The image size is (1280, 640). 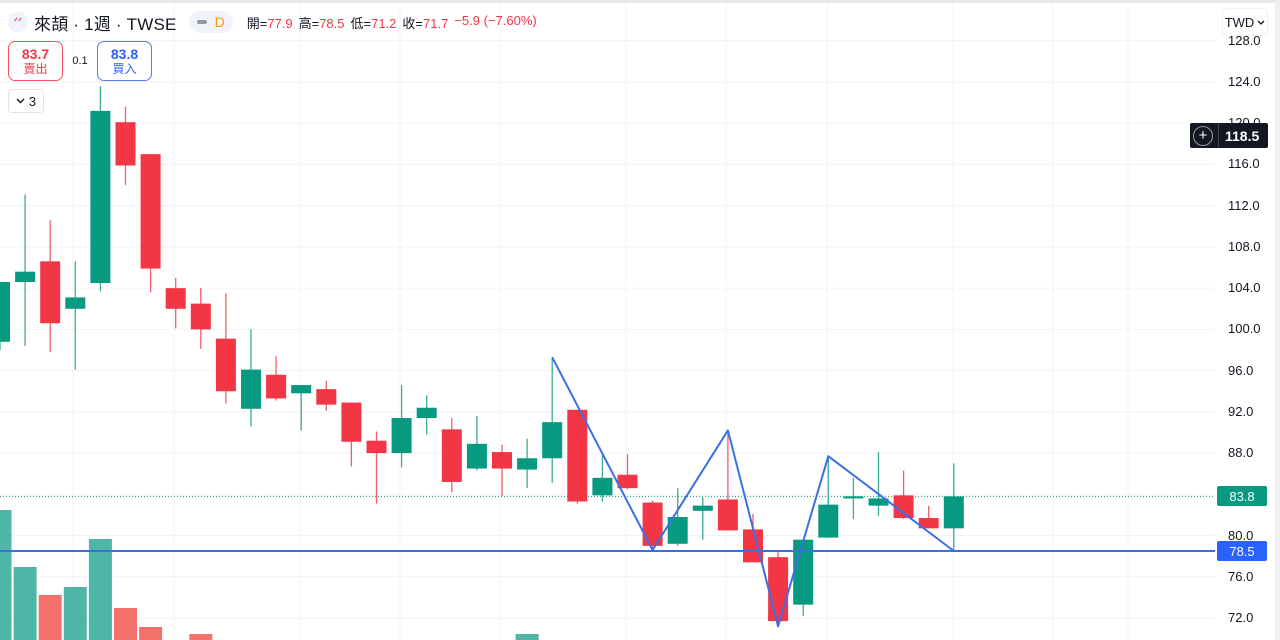 What do you see at coordinates (35, 53) in the screenshot?
I see `sell-price: 83.7` at bounding box center [35, 53].